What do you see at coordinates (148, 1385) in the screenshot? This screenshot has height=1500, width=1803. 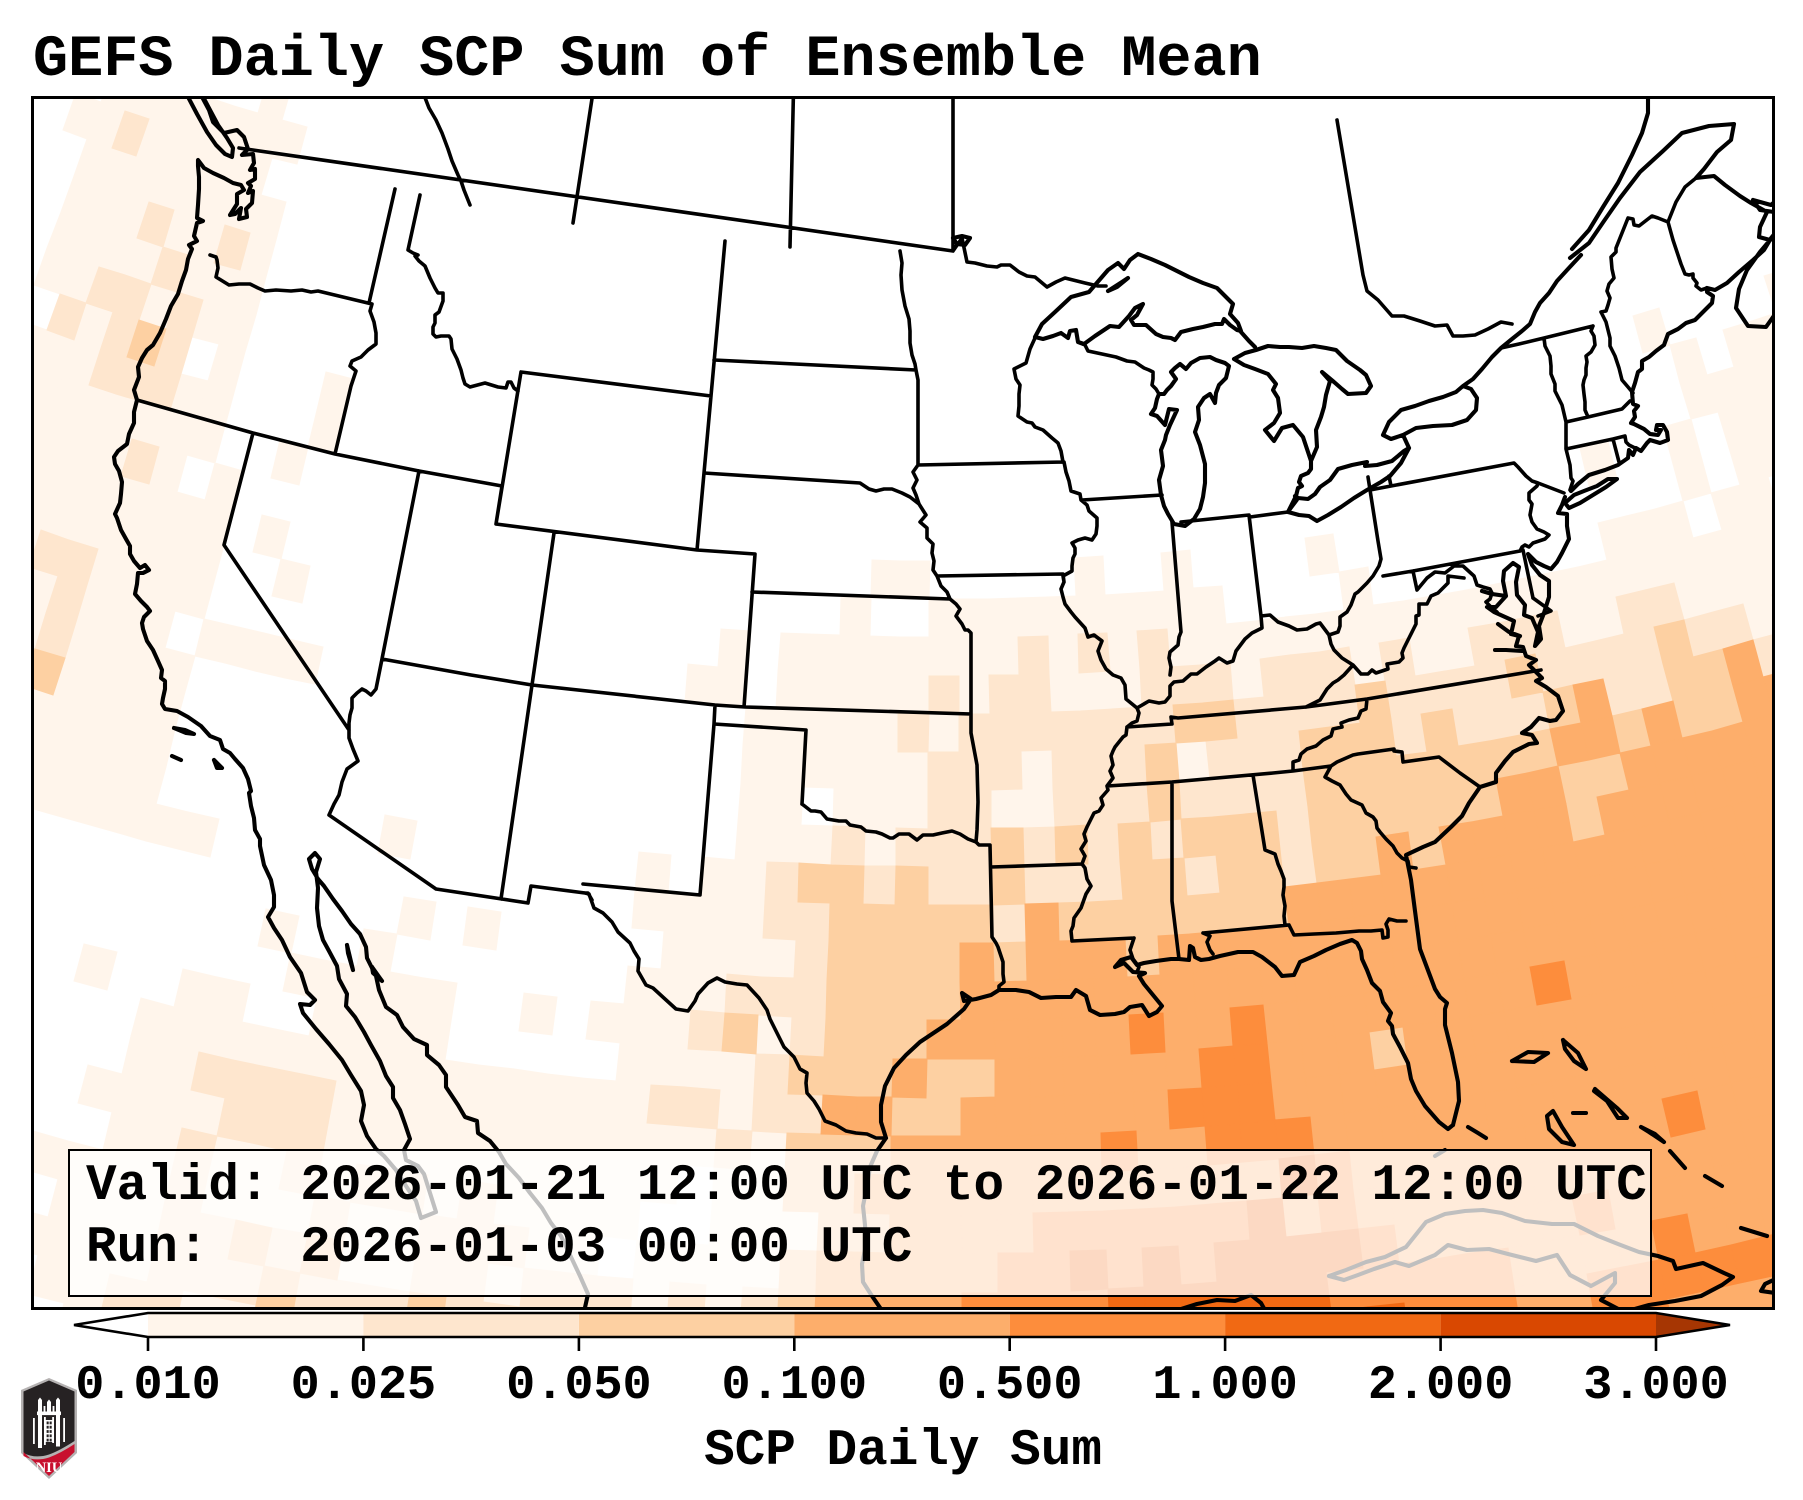 I see `svg-text: 0.010` at bounding box center [148, 1385].